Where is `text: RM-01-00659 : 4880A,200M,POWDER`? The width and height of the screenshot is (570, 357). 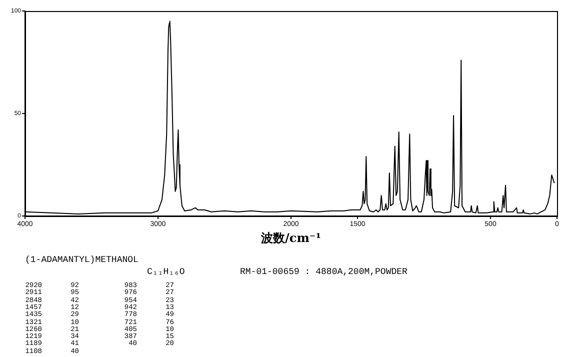 text: RM-01-00659 : 4880A,200M,POWDER is located at coordinates (324, 272).